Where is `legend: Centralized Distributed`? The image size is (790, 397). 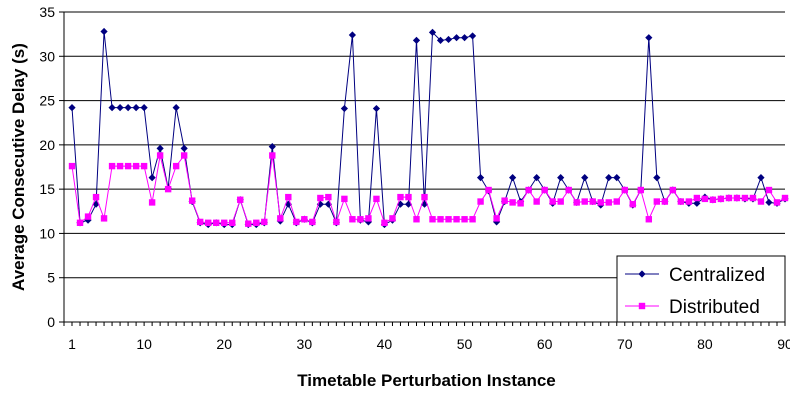
legend: Centralized Distributed is located at coordinates (701, 289).